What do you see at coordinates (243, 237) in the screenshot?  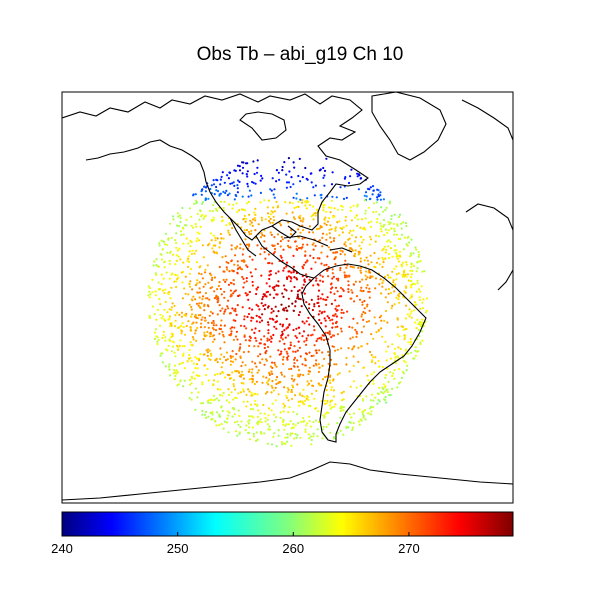 I see `coastline-gulf` at bounding box center [243, 237].